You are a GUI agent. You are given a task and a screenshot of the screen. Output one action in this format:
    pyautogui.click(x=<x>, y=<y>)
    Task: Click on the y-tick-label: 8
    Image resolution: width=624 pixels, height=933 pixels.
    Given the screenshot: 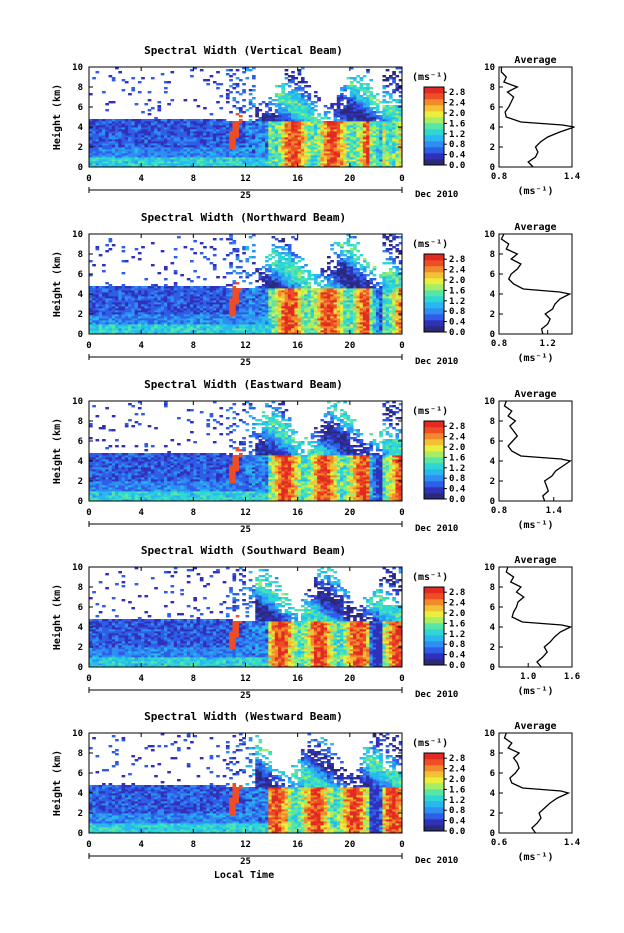 What is the action you would take?
    pyautogui.click(x=80, y=88)
    